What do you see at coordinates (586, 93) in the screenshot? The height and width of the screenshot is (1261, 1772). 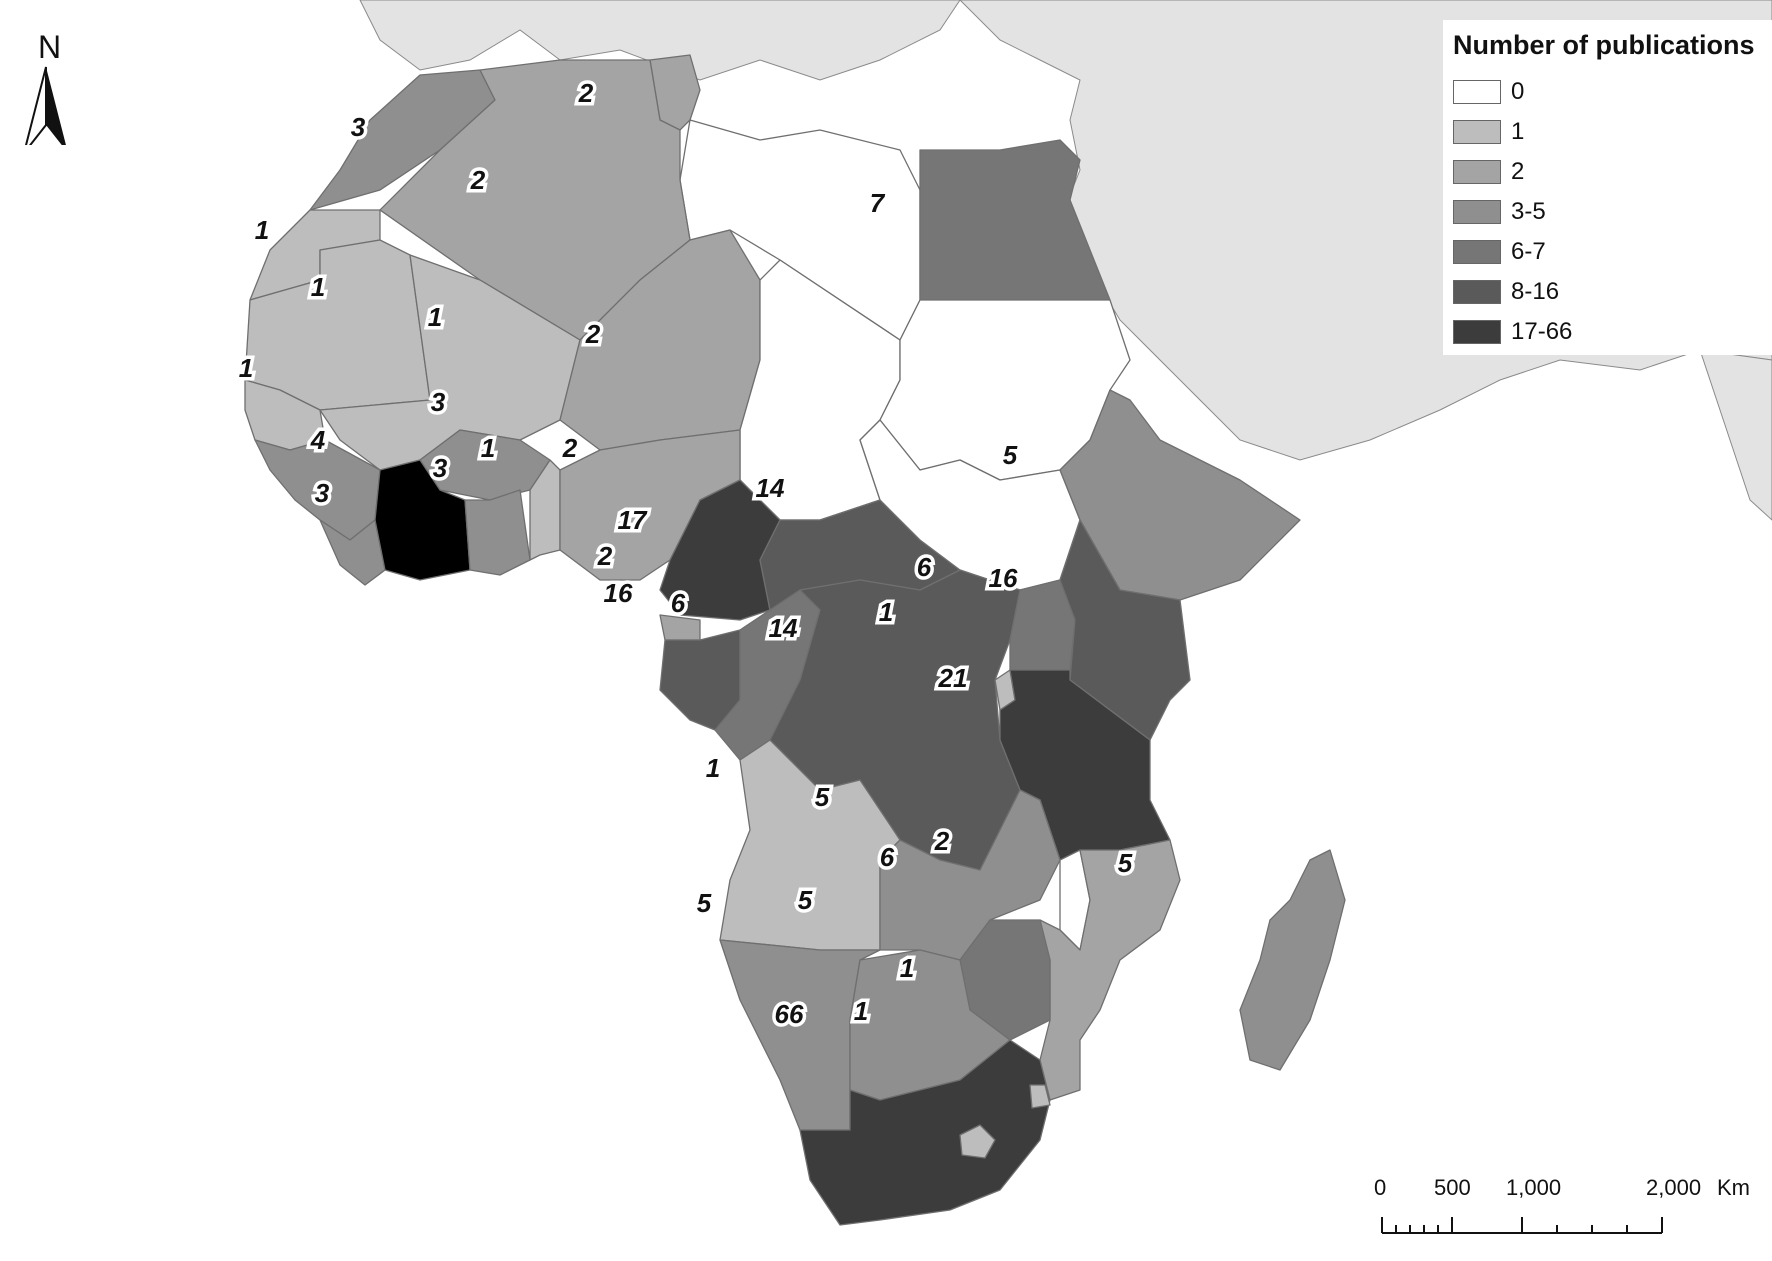 I see `value-label-tunisia: 2` at bounding box center [586, 93].